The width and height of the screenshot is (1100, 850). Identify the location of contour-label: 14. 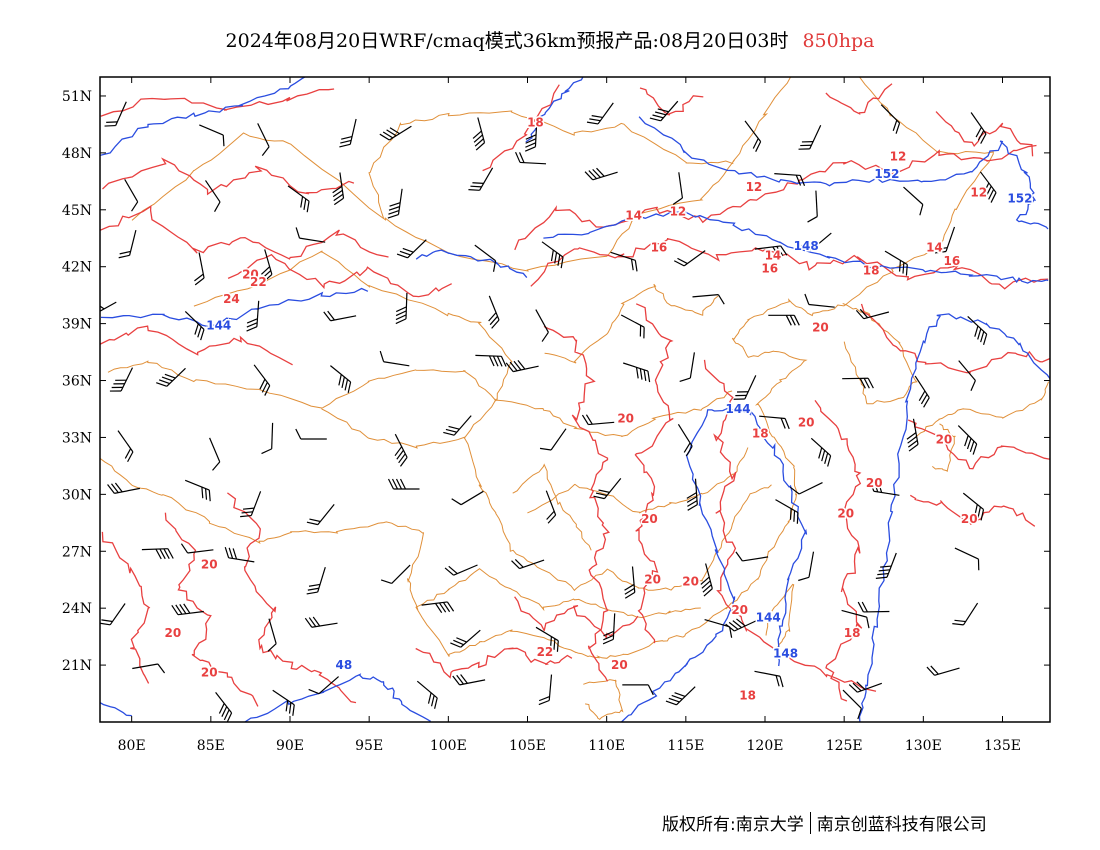
(773, 255).